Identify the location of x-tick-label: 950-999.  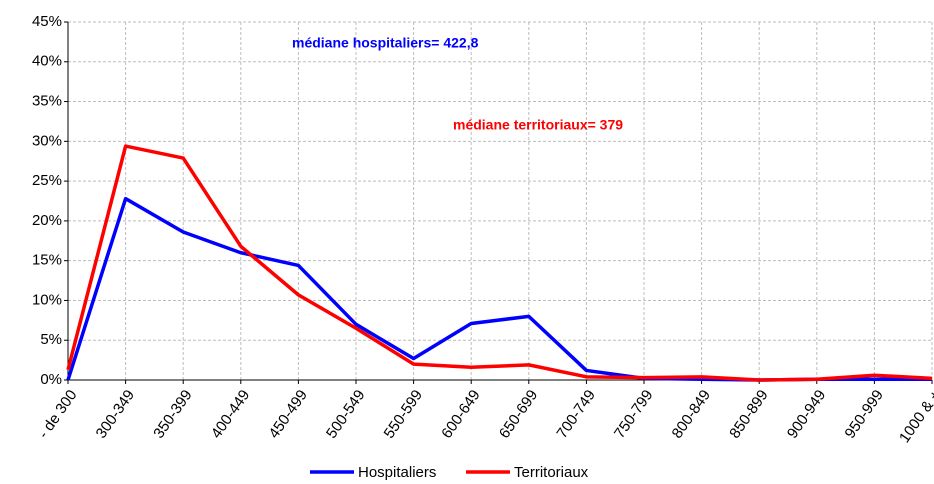
(864, 414).